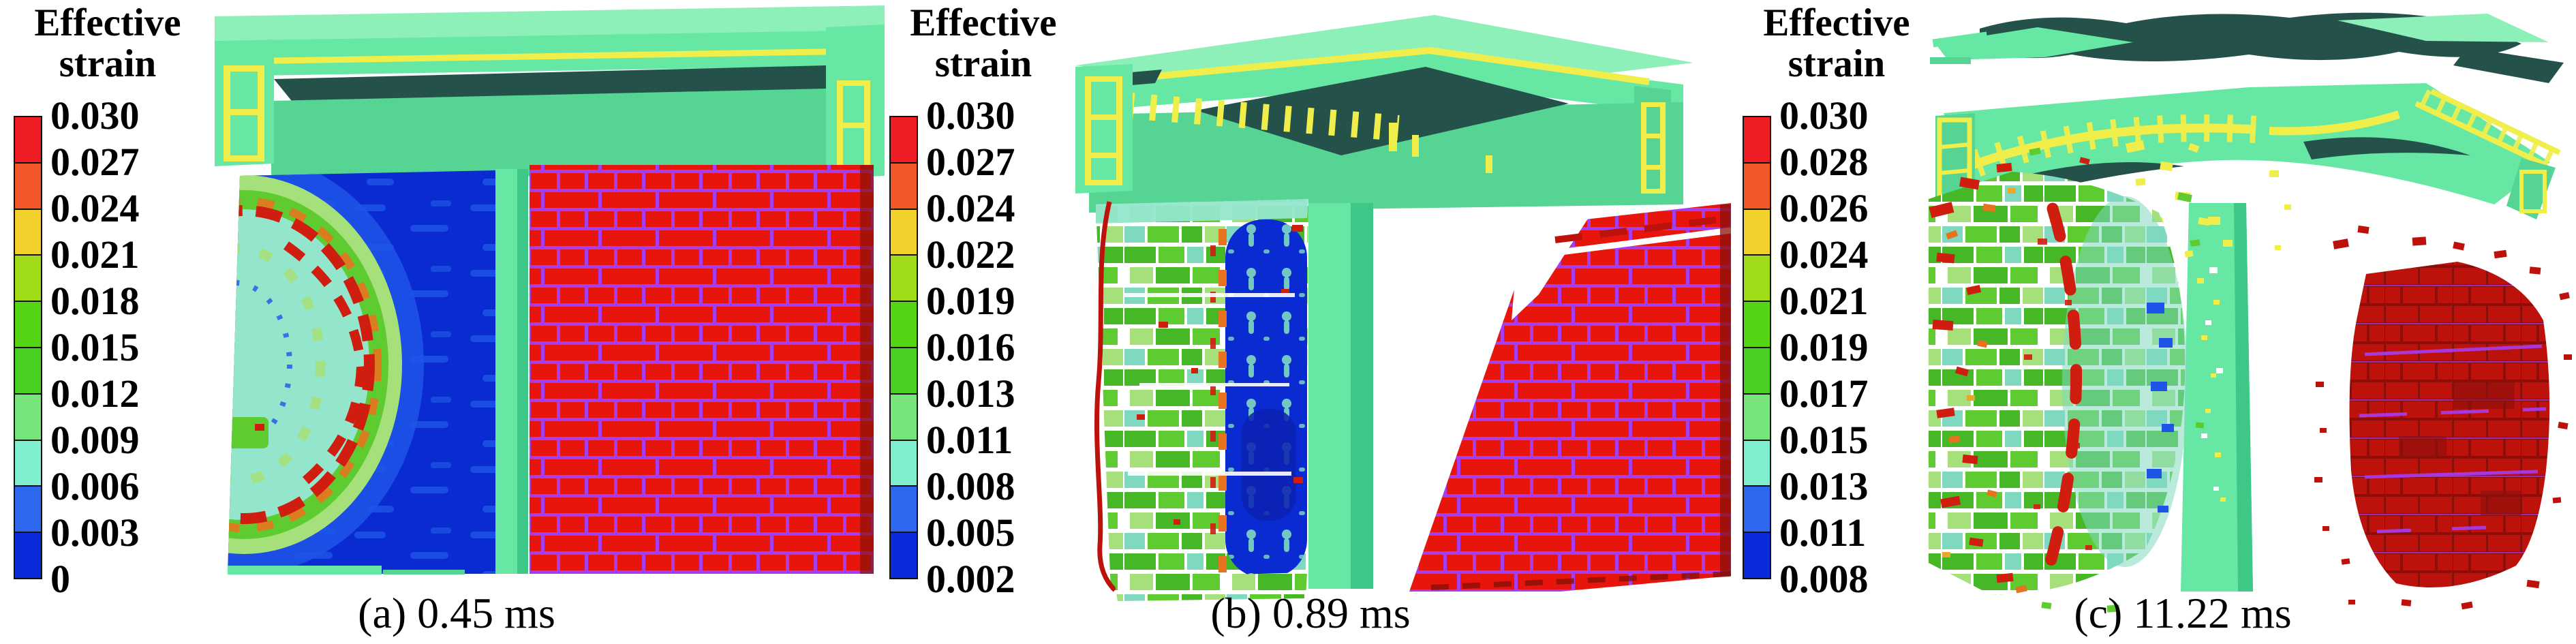  Describe the element at coordinates (2487, 154) in the screenshot. I see `right-rebar-grid` at that location.